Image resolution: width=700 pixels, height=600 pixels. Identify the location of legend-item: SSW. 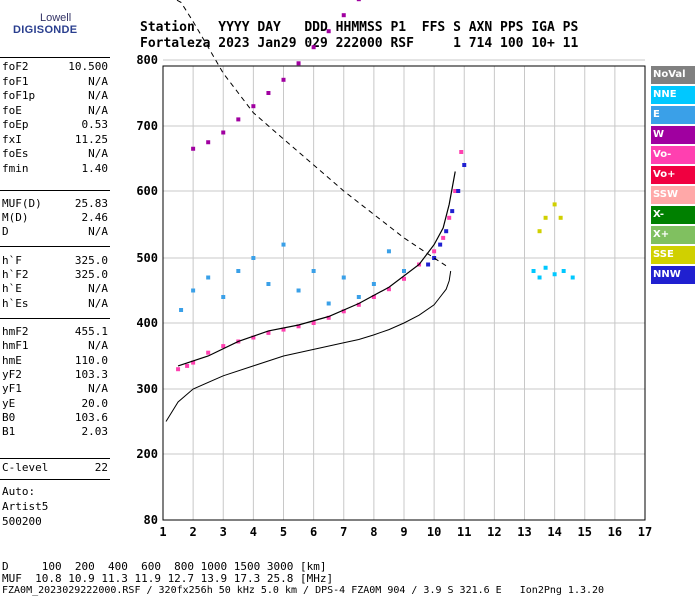
(673, 195).